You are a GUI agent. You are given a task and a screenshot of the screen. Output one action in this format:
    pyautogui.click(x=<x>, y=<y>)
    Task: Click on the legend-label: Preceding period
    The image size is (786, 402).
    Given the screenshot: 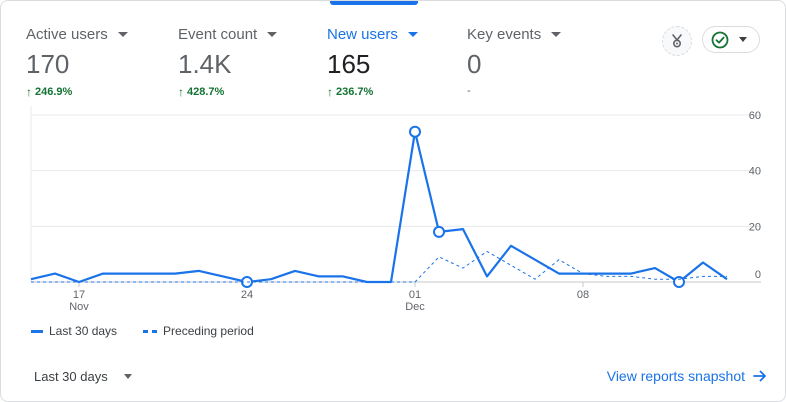 What is the action you would take?
    pyautogui.click(x=208, y=331)
    